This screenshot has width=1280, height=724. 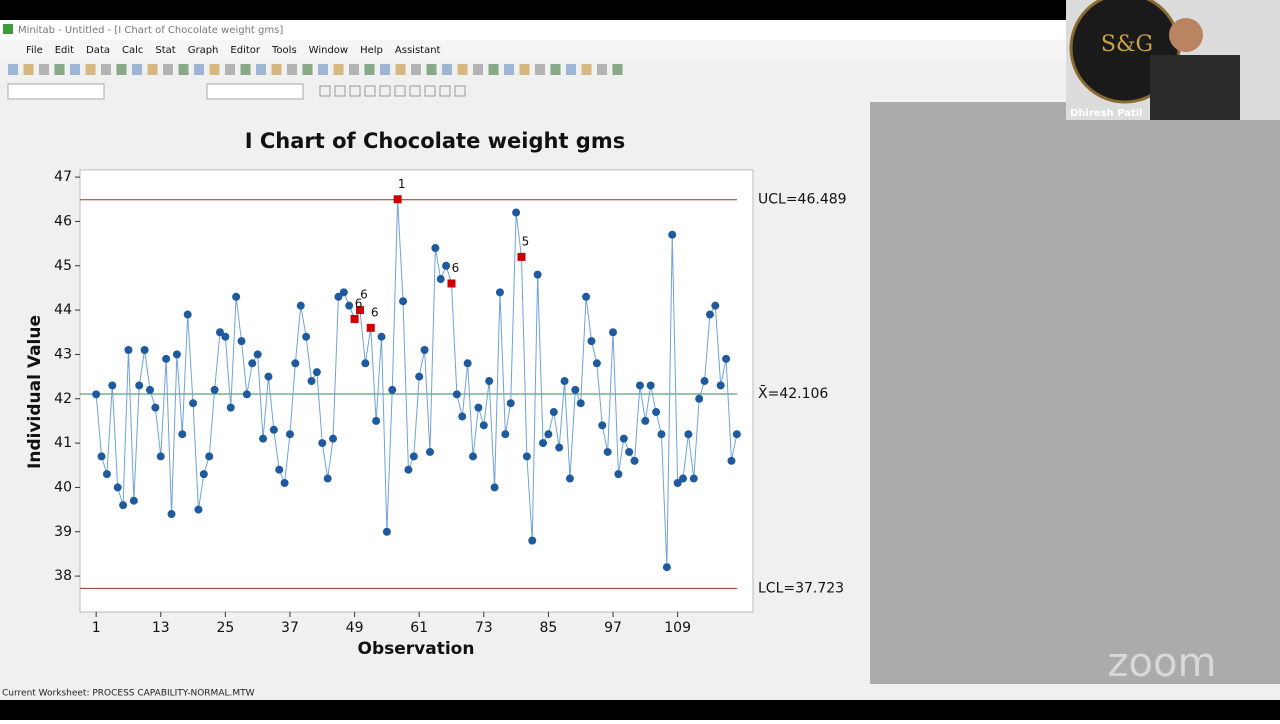 I want to click on x-tick-label: 1, so click(x=96, y=628).